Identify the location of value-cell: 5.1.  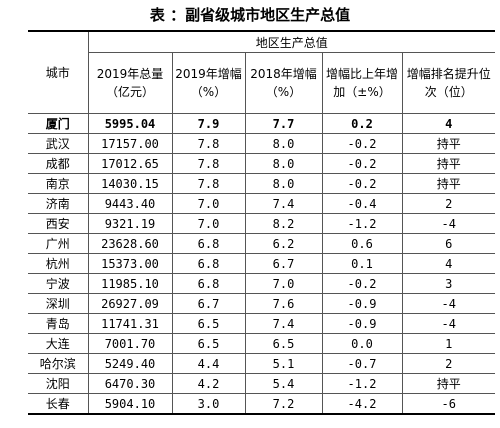
(283, 363).